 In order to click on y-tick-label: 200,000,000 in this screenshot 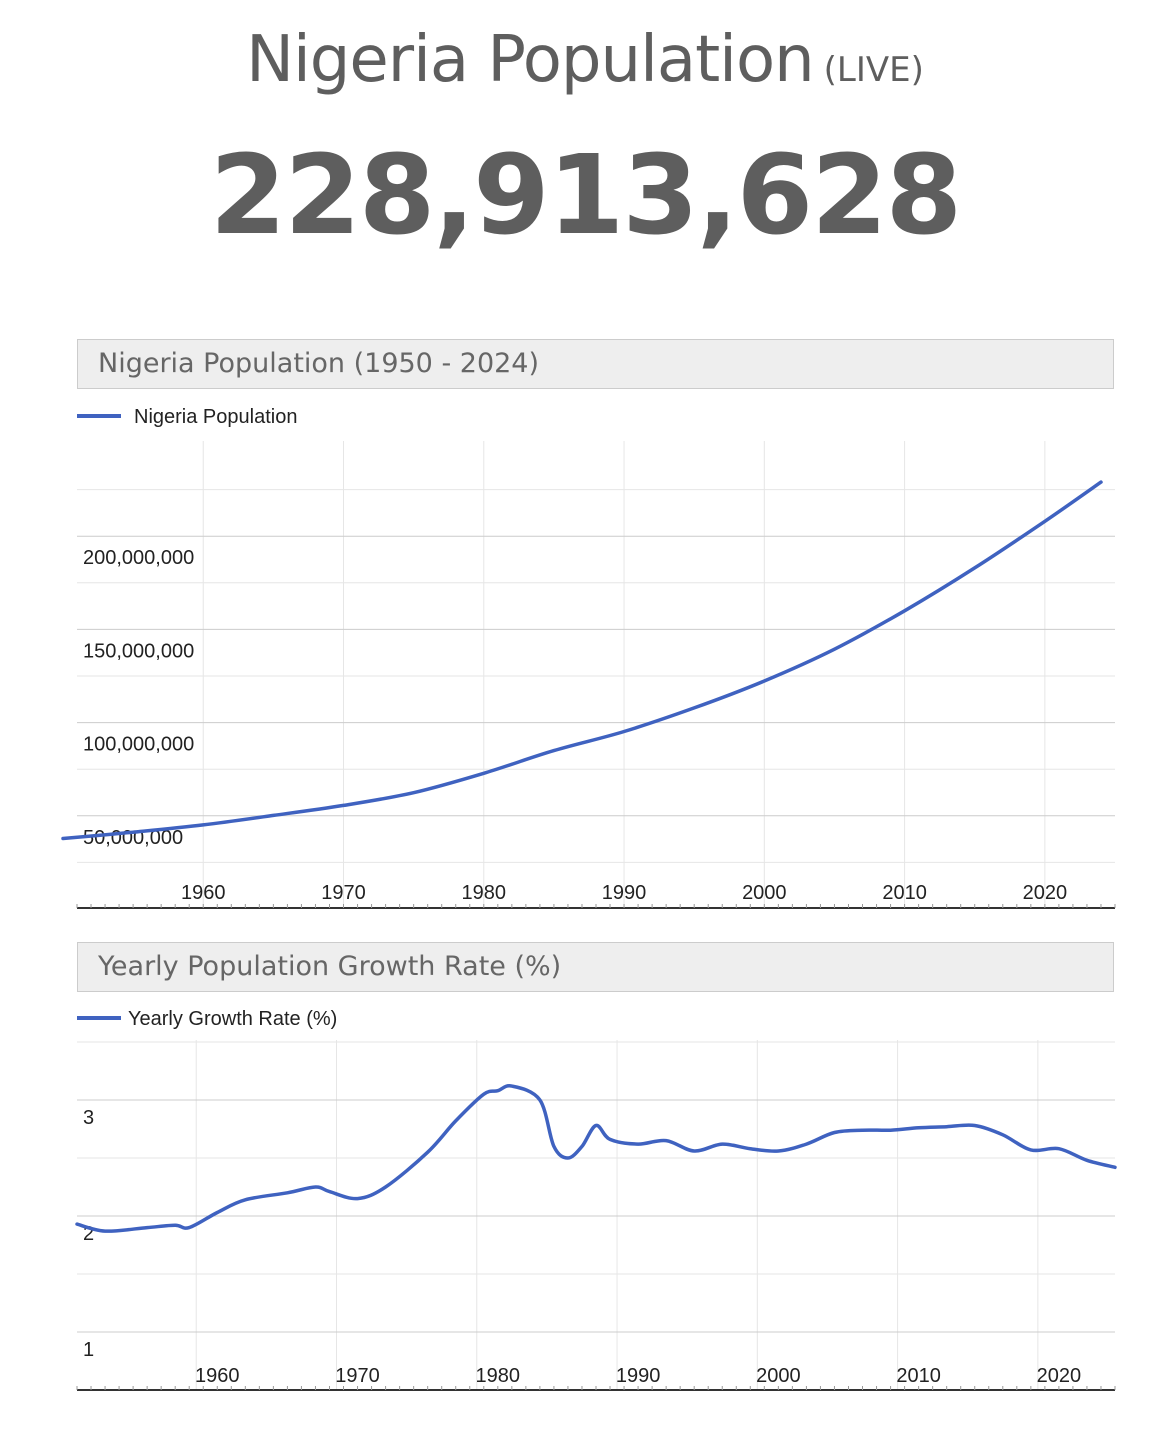, I will do `click(138, 558)`.